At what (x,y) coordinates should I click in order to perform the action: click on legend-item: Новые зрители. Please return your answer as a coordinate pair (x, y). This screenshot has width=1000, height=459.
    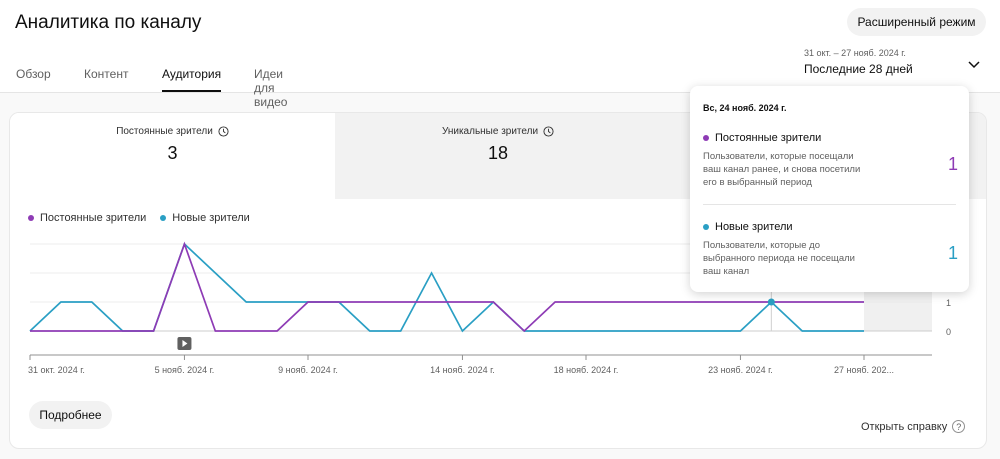
    Looking at the image, I should click on (205, 218).